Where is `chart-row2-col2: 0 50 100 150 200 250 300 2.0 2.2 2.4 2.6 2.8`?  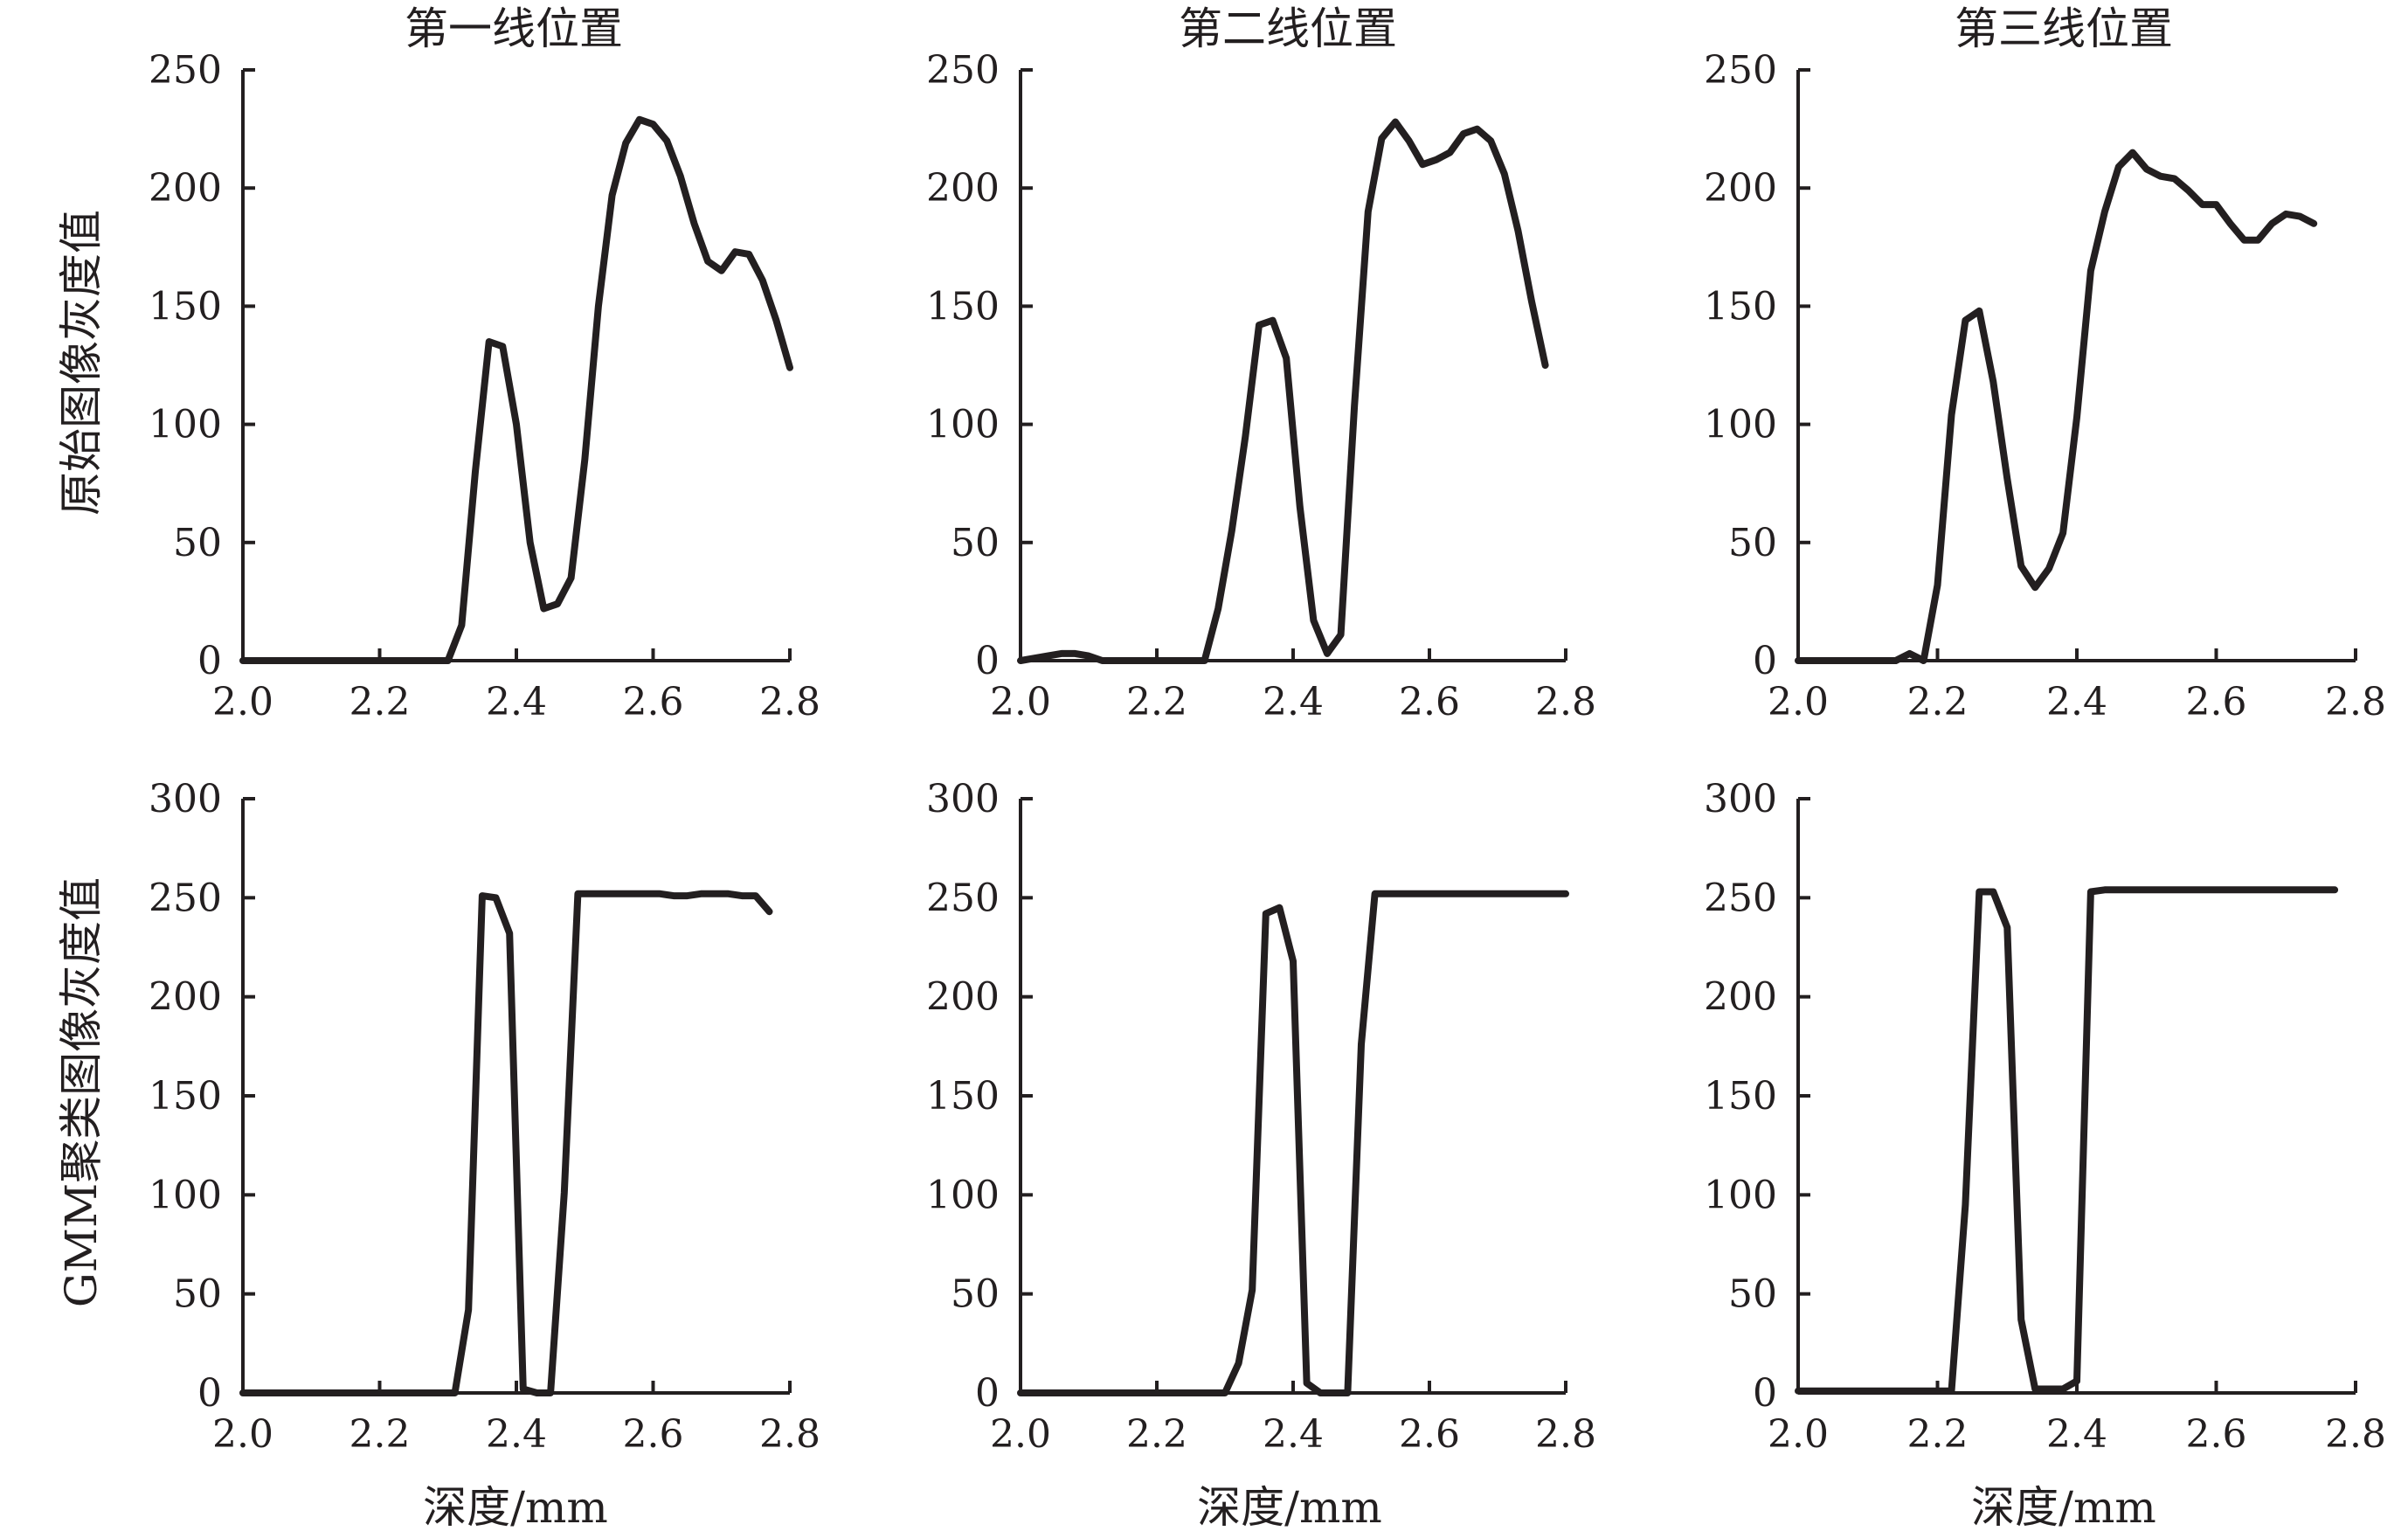
chart-row2-col2: 0 50 100 150 200 250 300 2.0 2.2 2.4 2.6 2.8 is located at coordinates (1261, 1117).